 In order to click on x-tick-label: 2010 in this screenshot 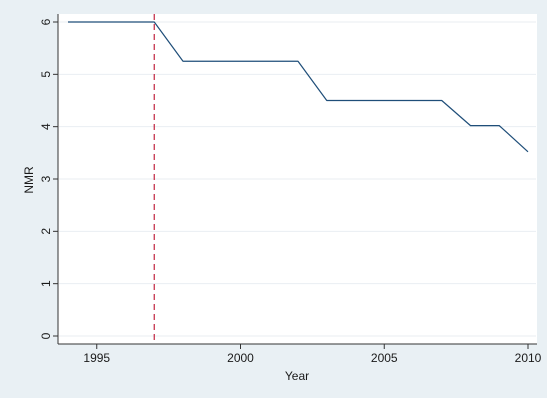, I will do `click(528, 358)`.